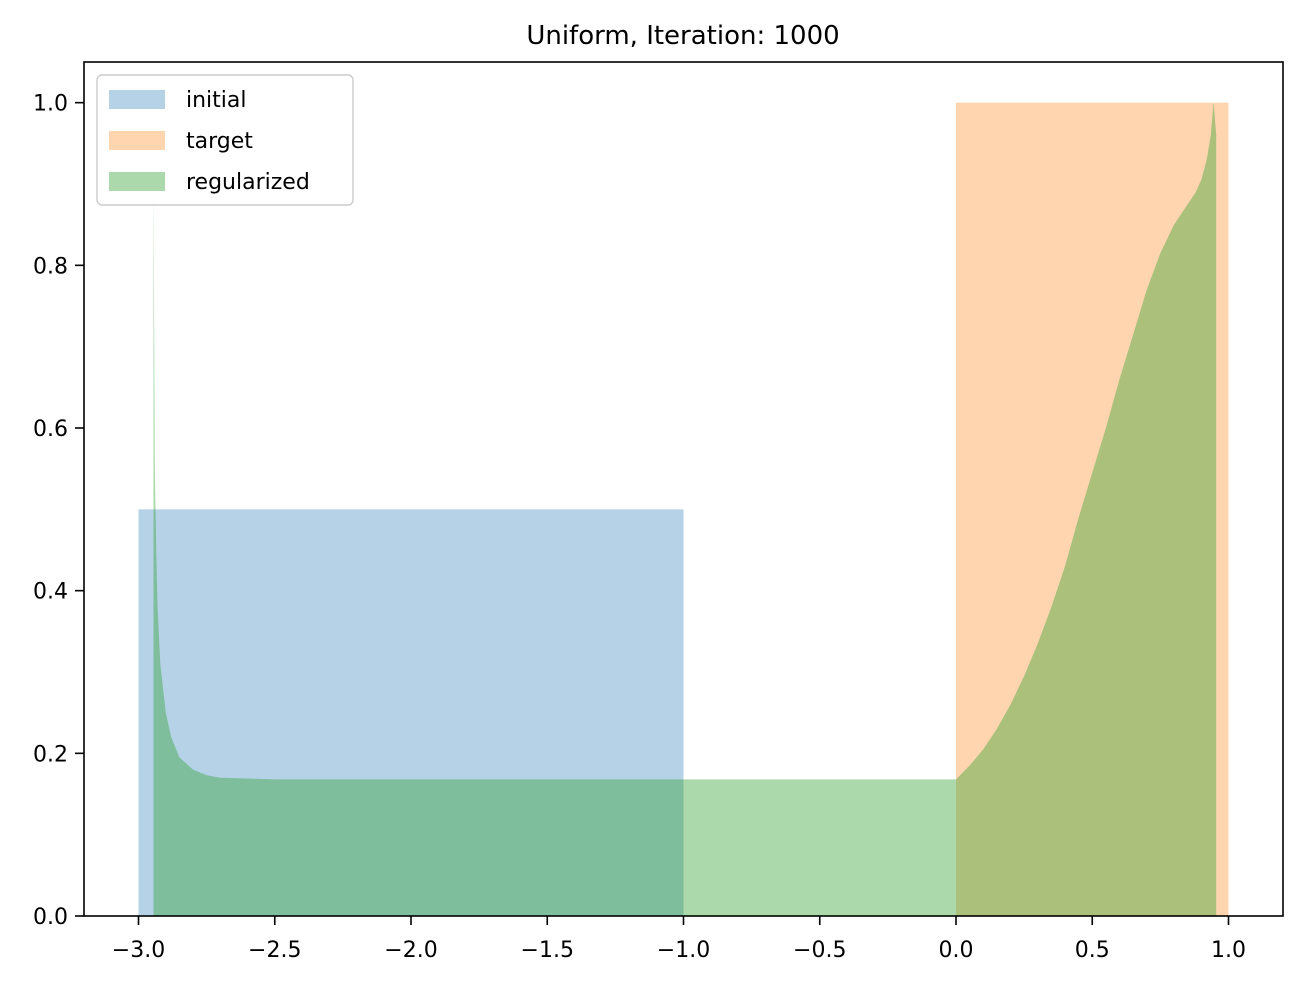 Image resolution: width=1304 pixels, height=988 pixels. What do you see at coordinates (216, 100) in the screenshot?
I see `legend-label-initial: initial` at bounding box center [216, 100].